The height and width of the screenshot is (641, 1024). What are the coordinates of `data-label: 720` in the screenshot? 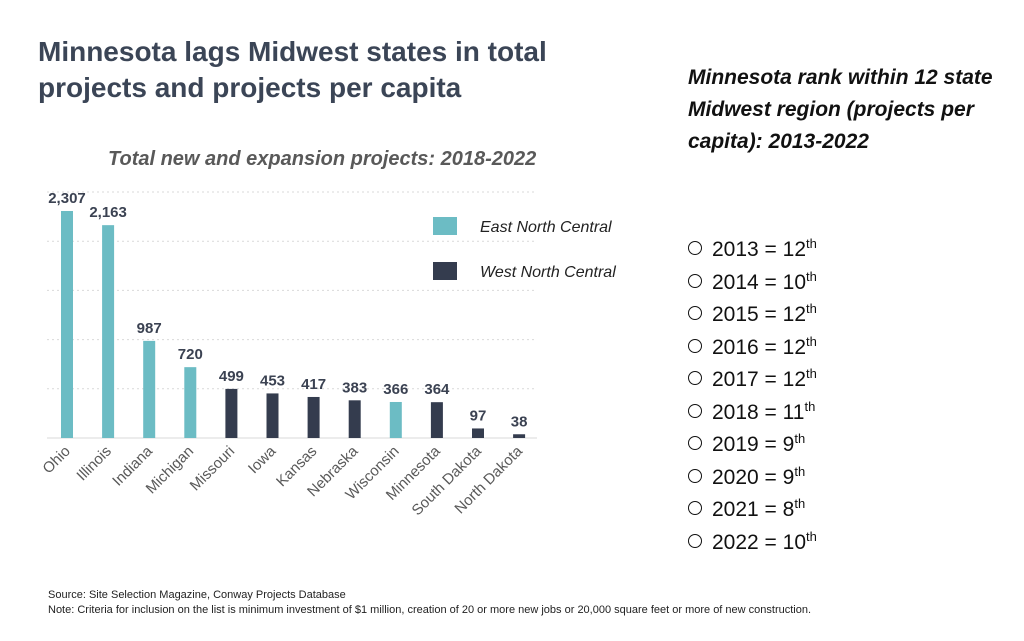 It's located at (190, 354).